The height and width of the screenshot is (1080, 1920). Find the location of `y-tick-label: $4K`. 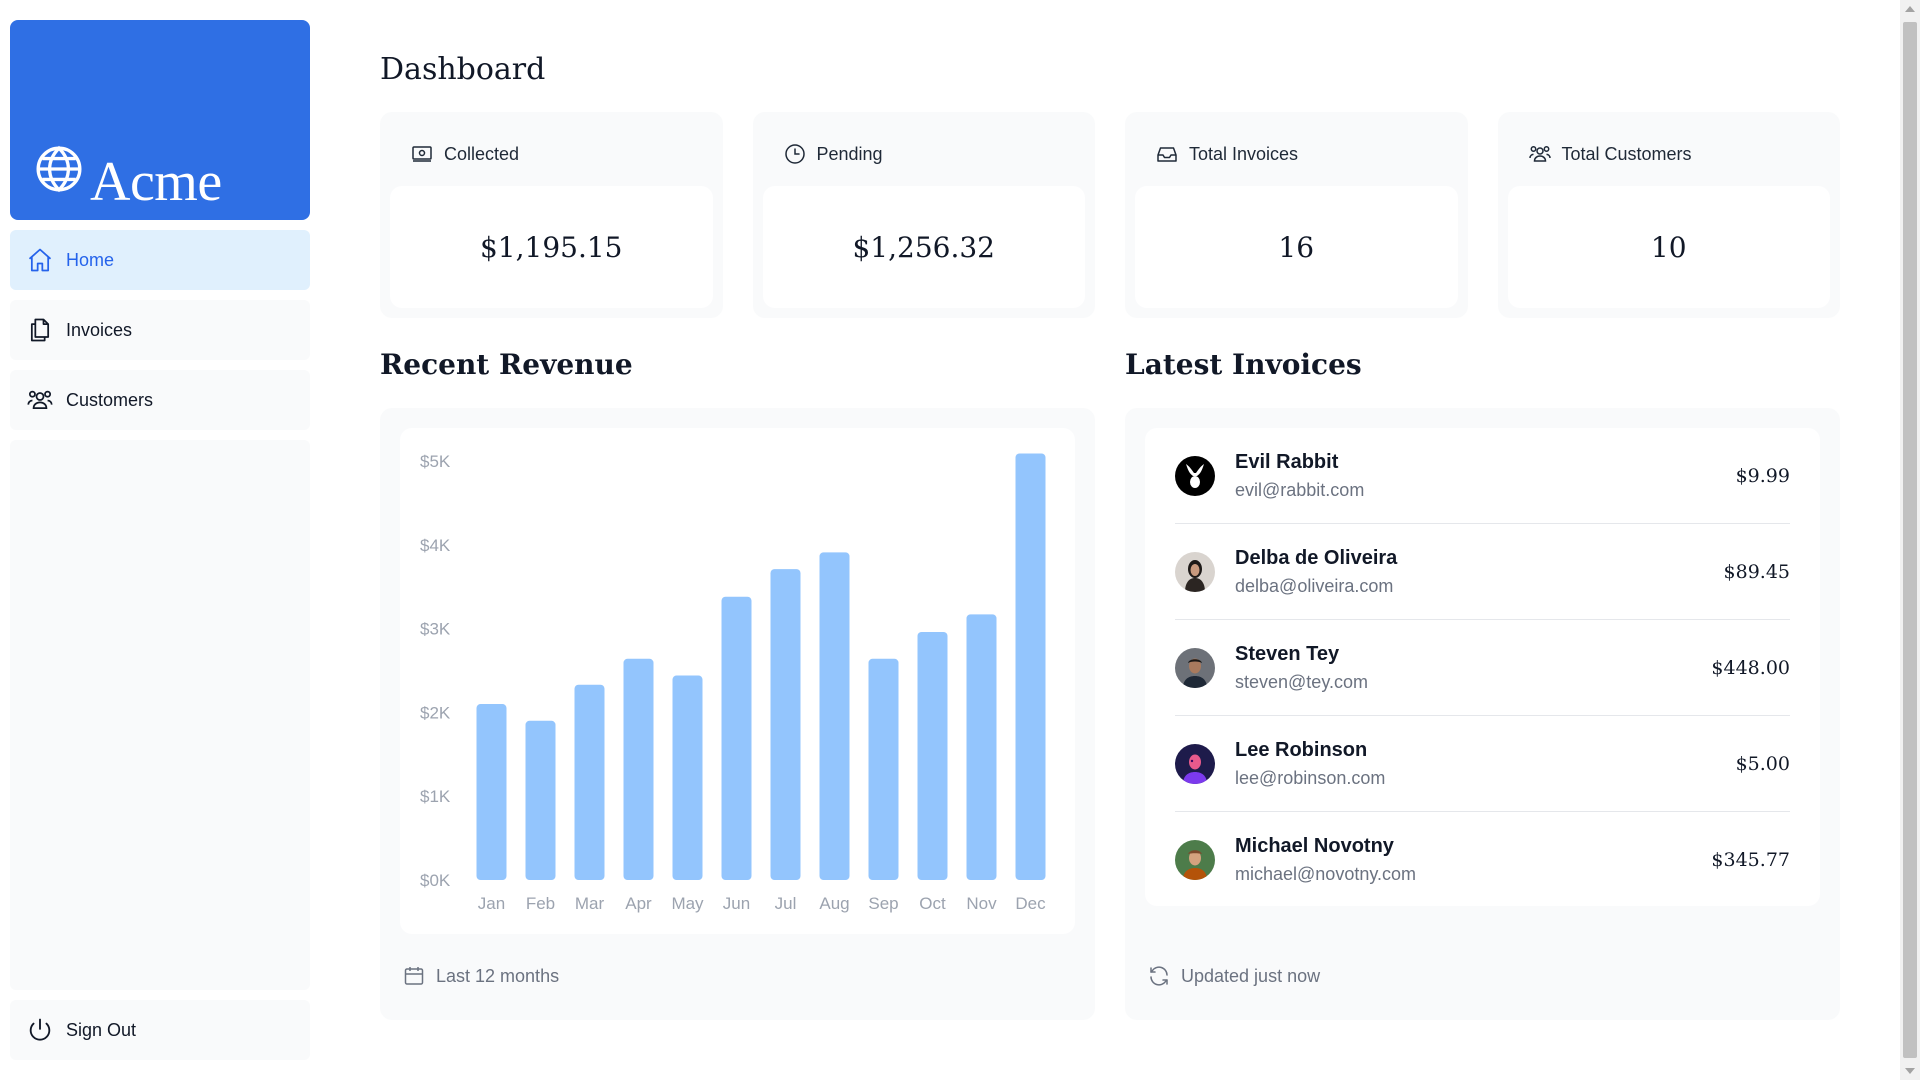

y-tick-label: $4K is located at coordinates (435, 545).